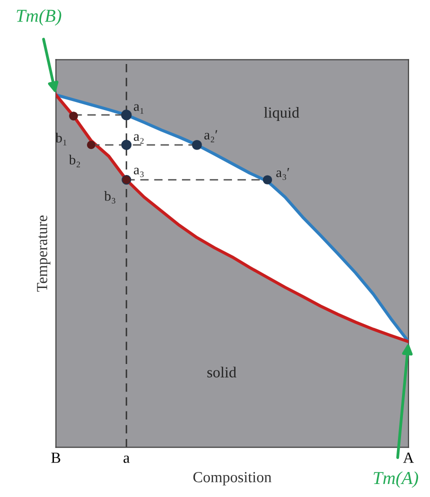  What do you see at coordinates (396, 479) in the screenshot?
I see `text: Tm(A)` at bounding box center [396, 479].